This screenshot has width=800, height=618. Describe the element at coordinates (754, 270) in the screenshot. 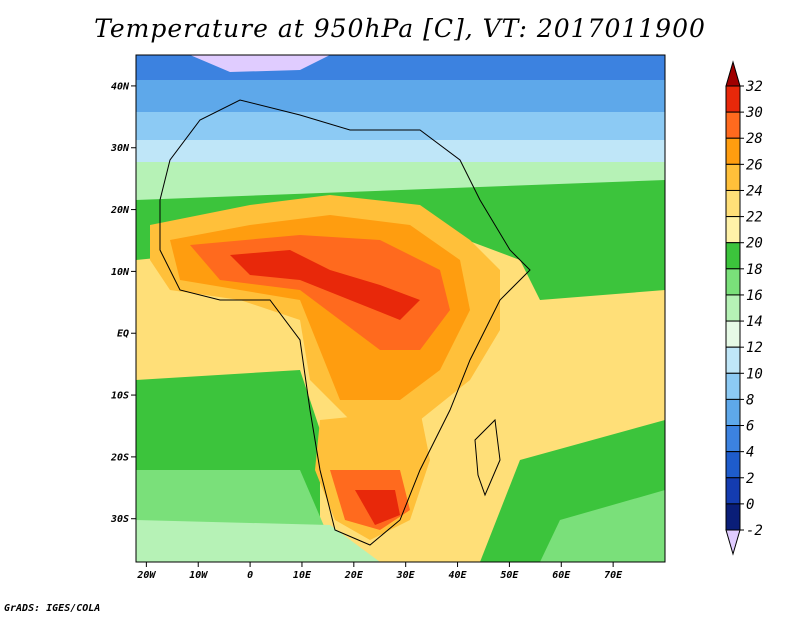

I see `colorbar-label: 18` at that location.